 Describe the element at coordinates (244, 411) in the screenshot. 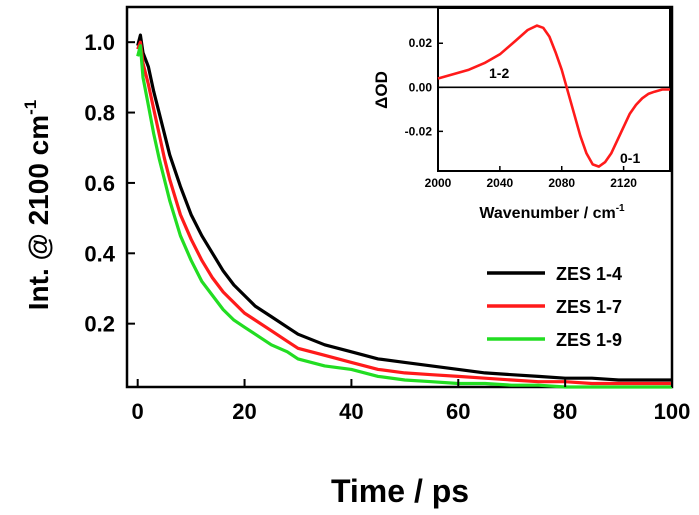

I see `x-tick-label-20: 20` at that location.